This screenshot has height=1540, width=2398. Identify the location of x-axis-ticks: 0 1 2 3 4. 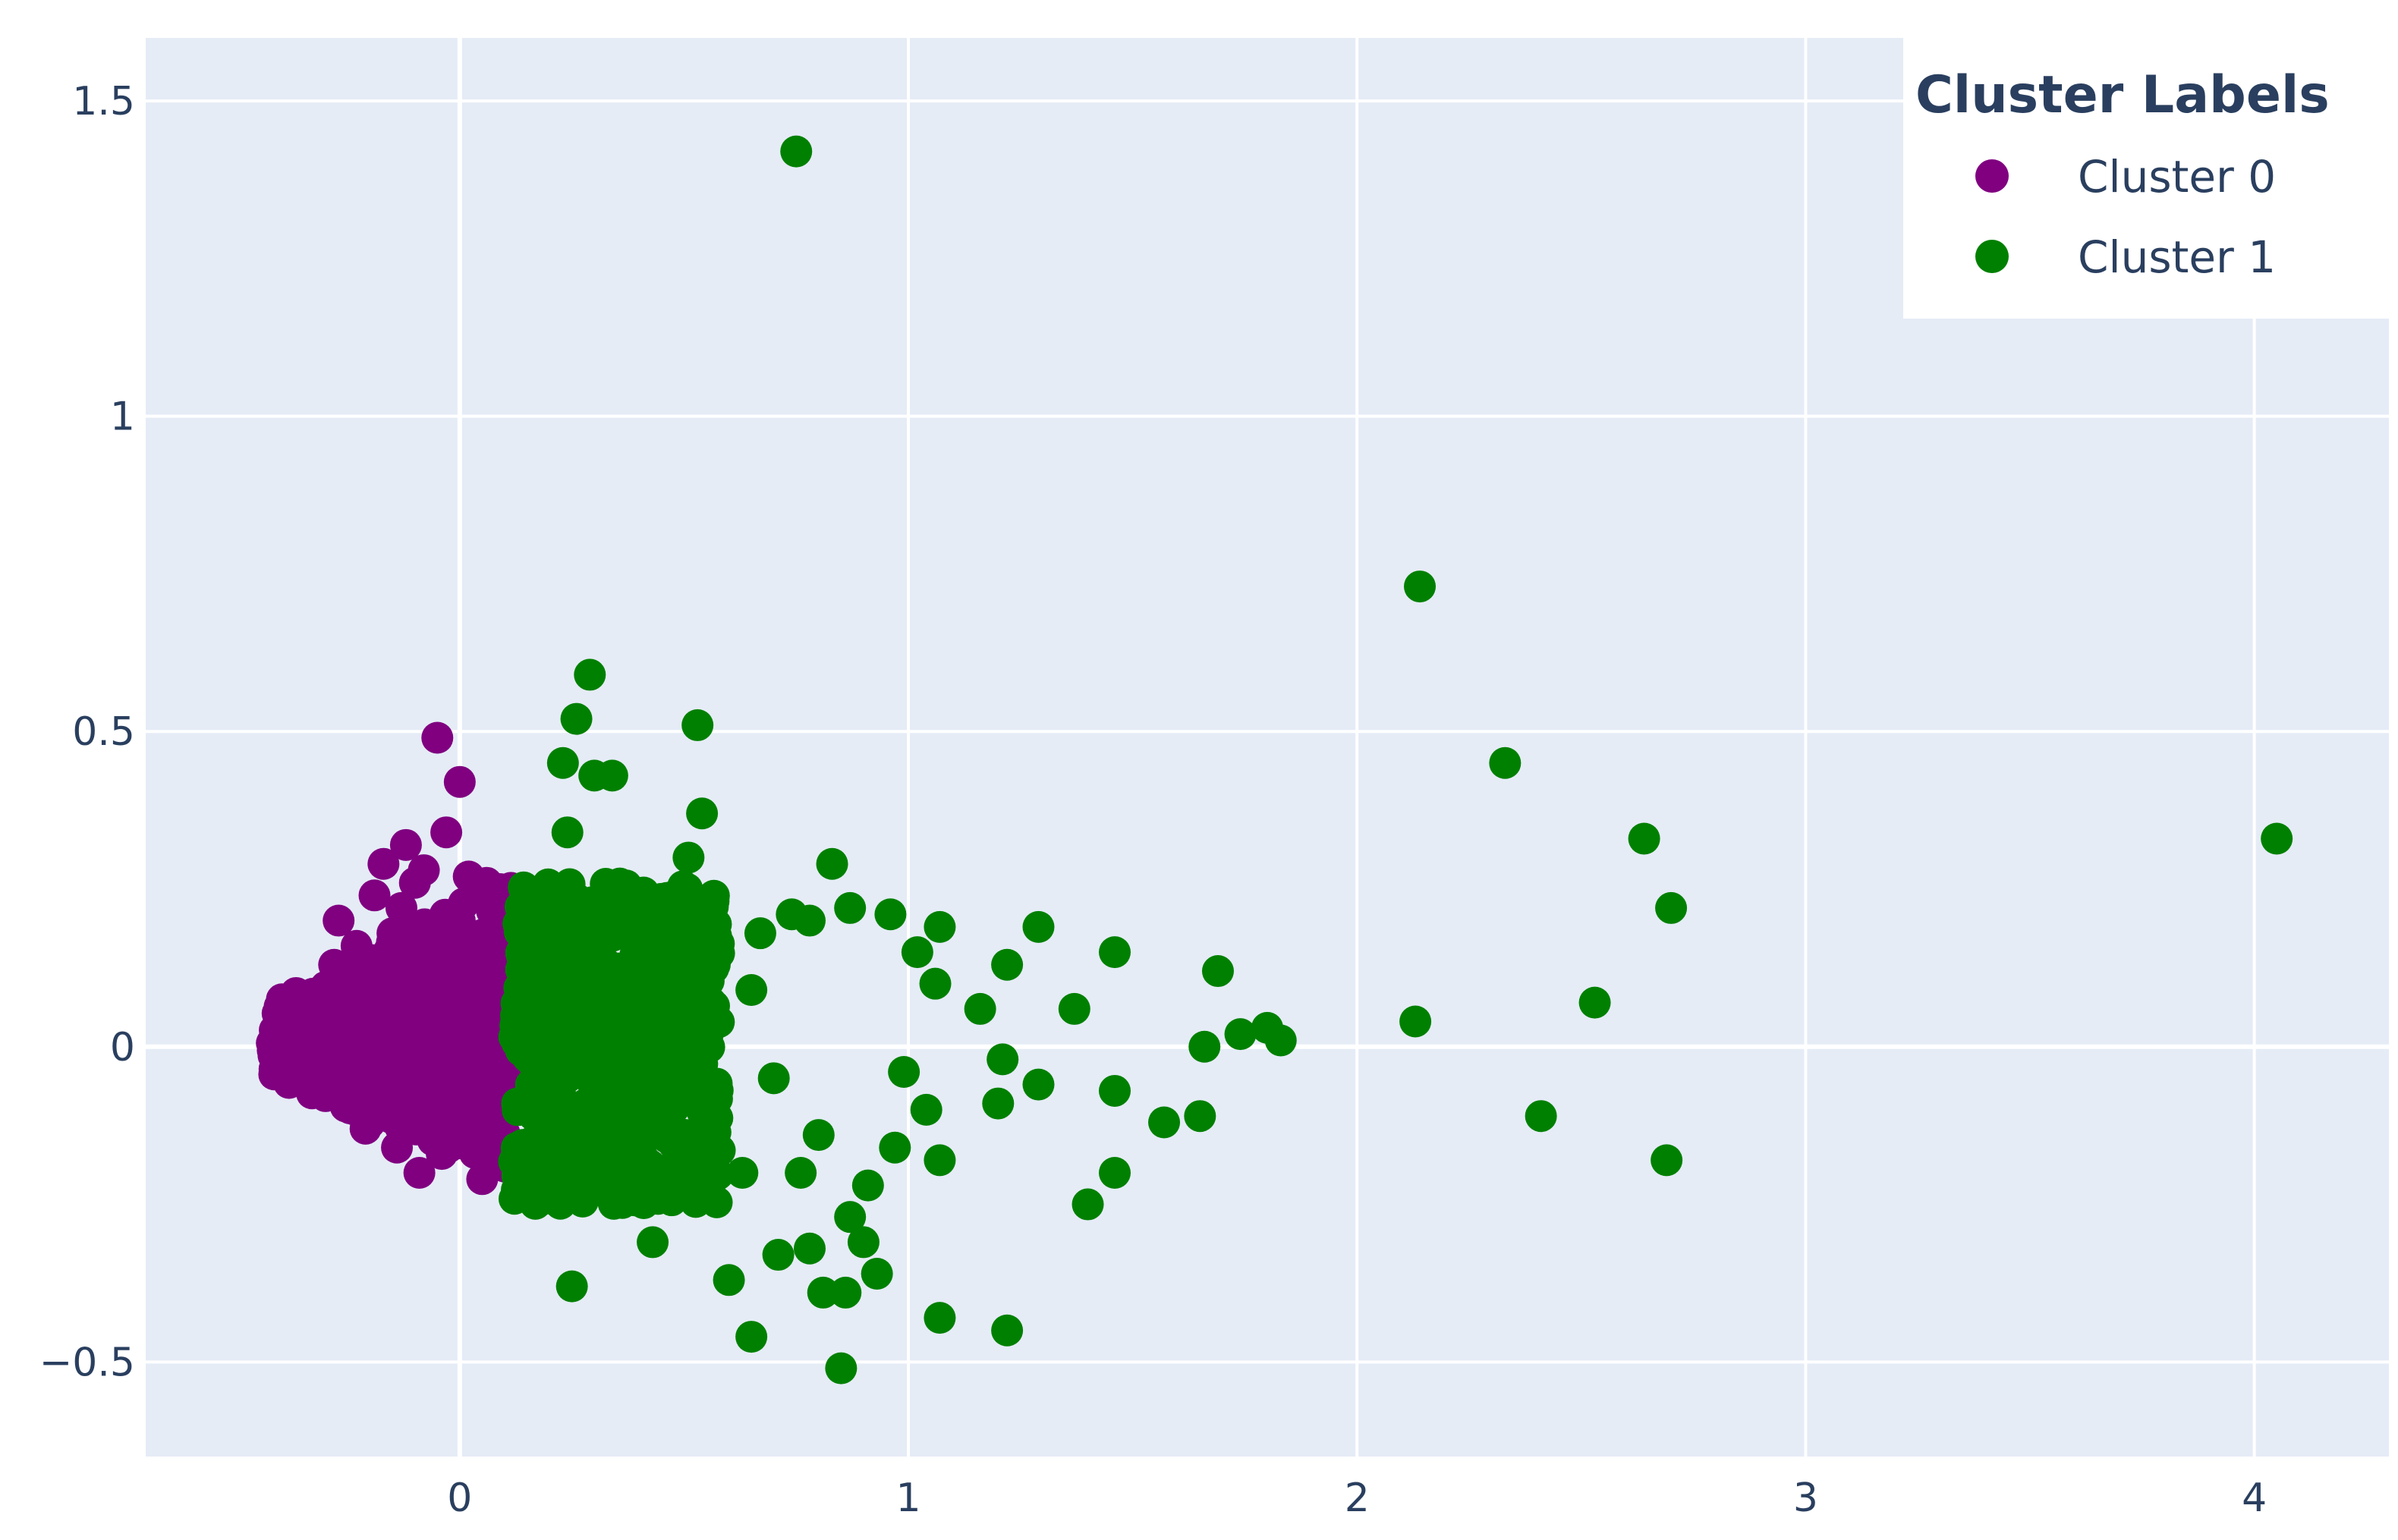
(1357, 1498).